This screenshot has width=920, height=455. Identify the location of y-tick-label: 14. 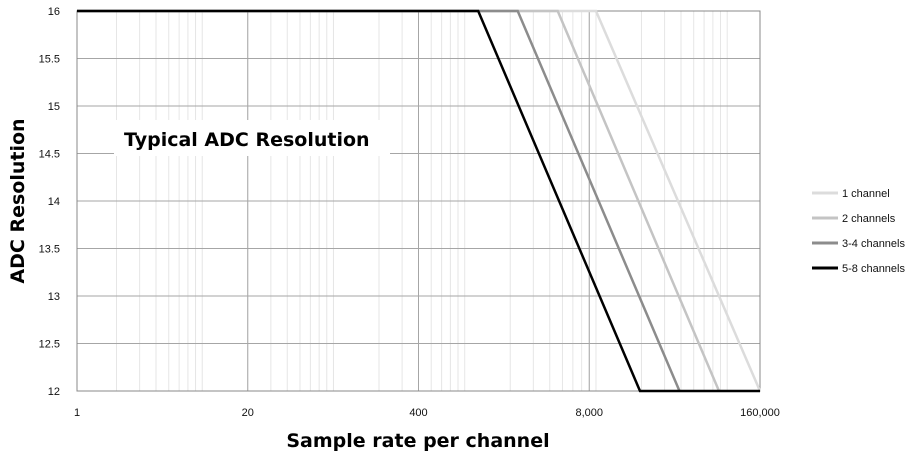
(54, 202).